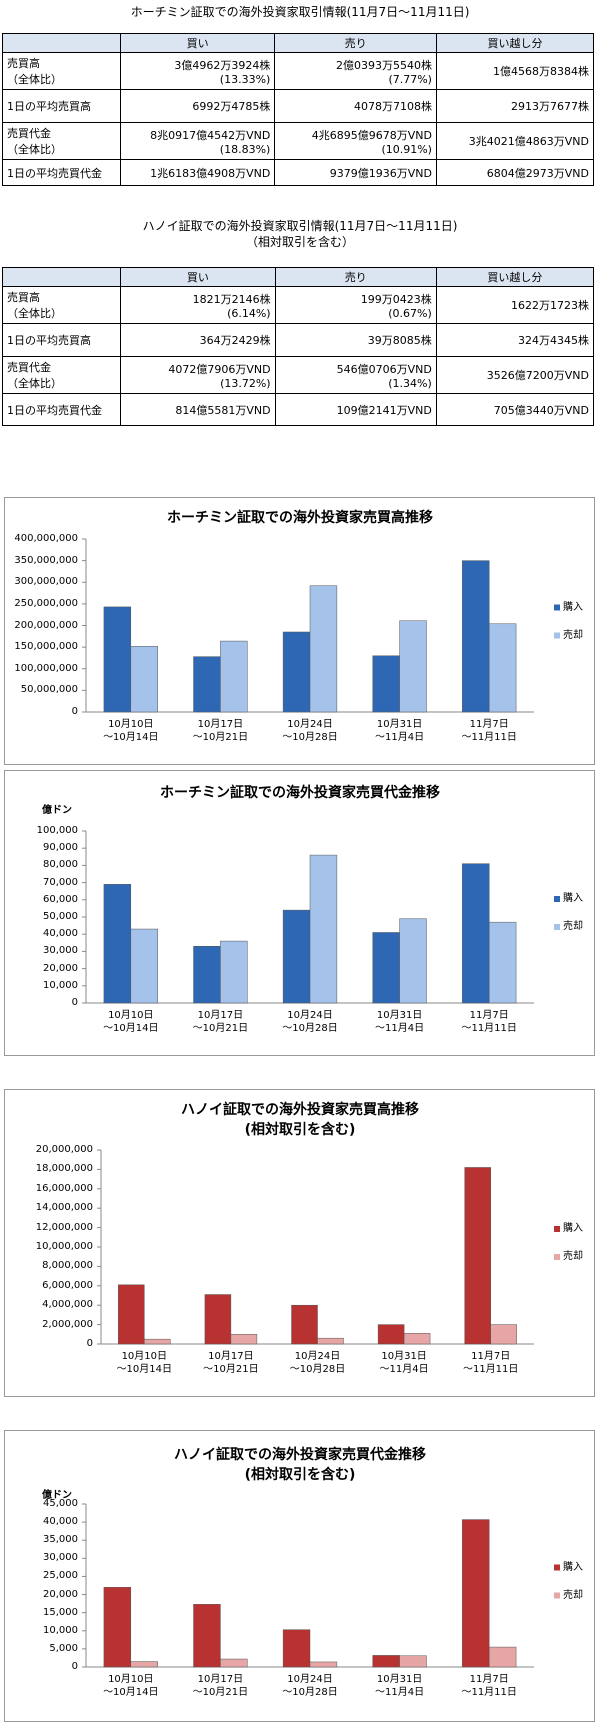 The image size is (600, 1731). Describe the element at coordinates (300, 518) in the screenshot. I see `chart-title: ホーチミン証取での海外投資家売買高推移` at that location.